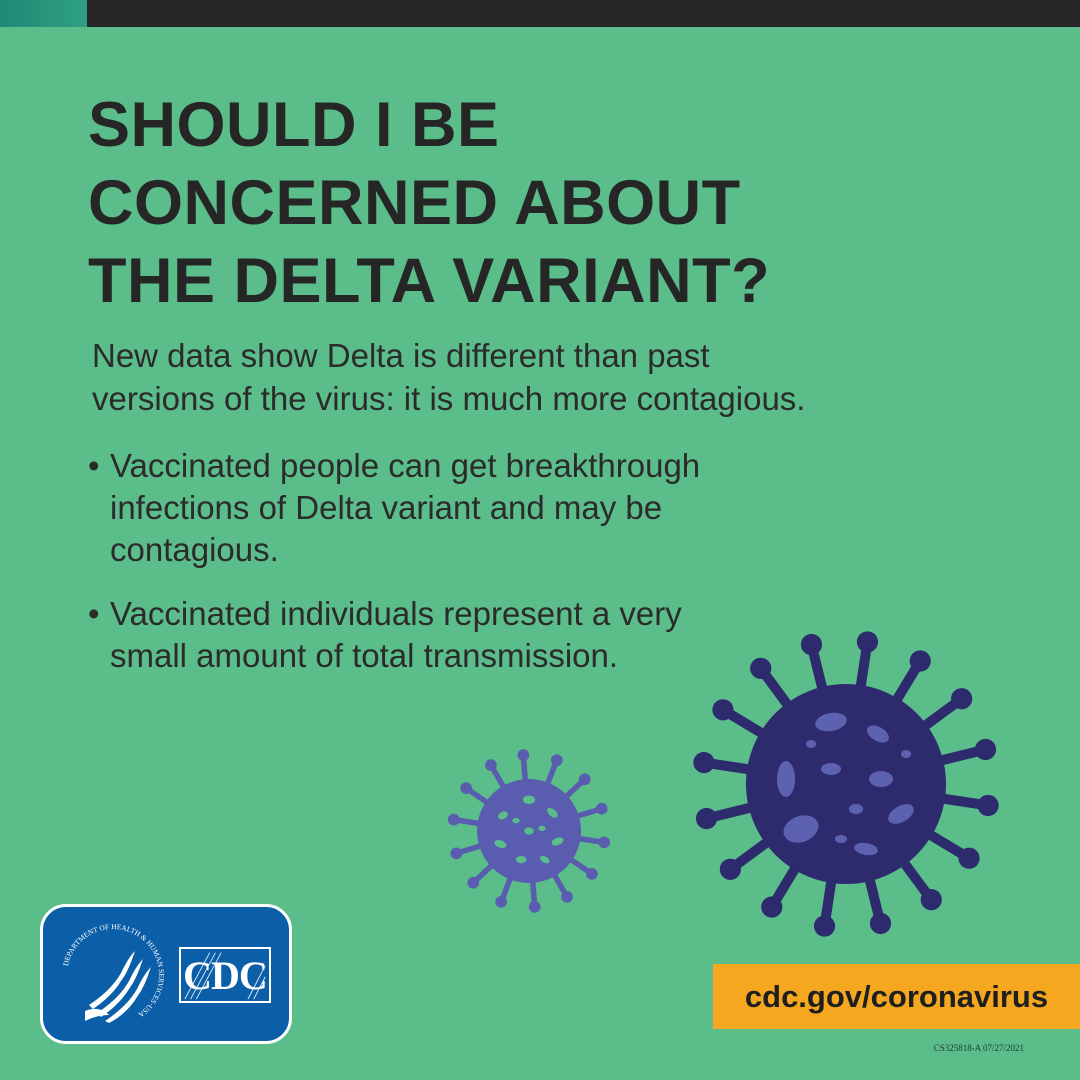  What do you see at coordinates (529, 831) in the screenshot?
I see `virus-small-illustration` at bounding box center [529, 831].